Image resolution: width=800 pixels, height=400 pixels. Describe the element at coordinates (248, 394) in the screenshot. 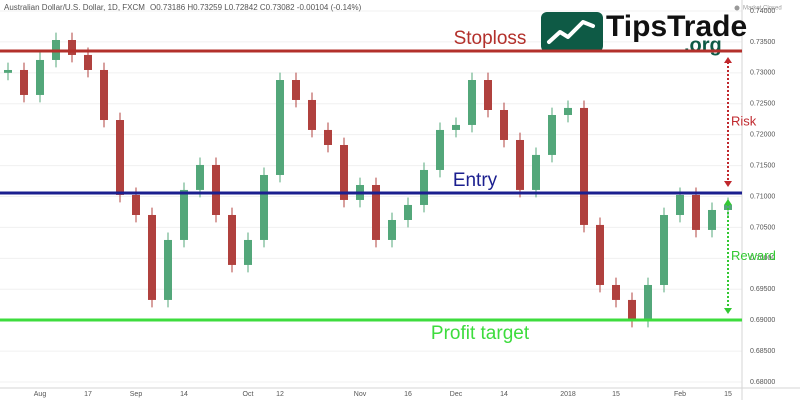

I see `x-tick-label: Oct` at that location.